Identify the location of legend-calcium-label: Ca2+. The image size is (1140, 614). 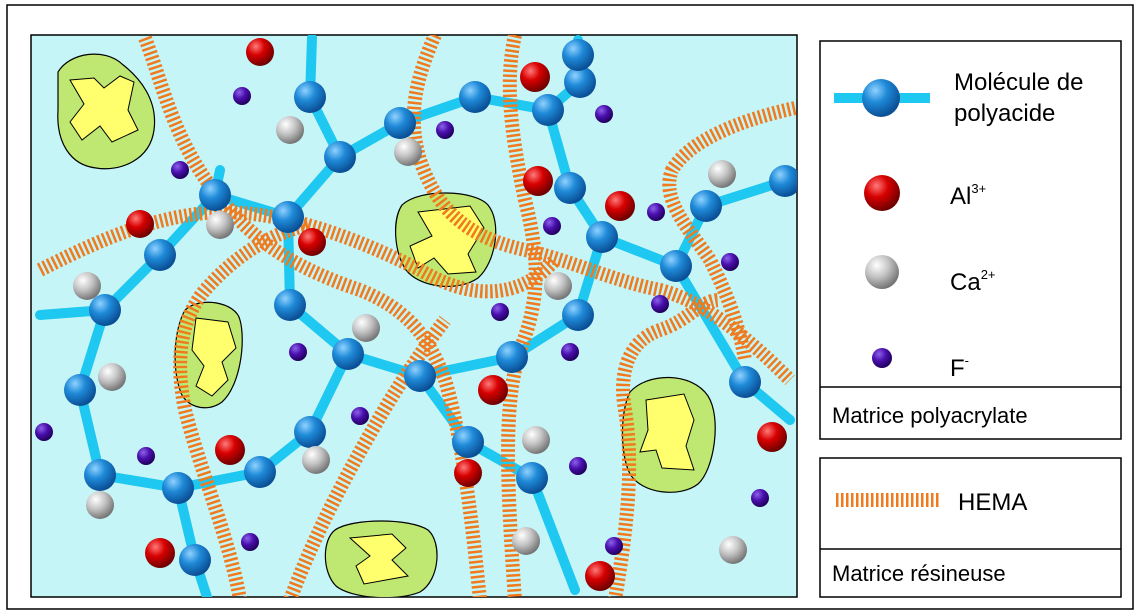
(973, 281).